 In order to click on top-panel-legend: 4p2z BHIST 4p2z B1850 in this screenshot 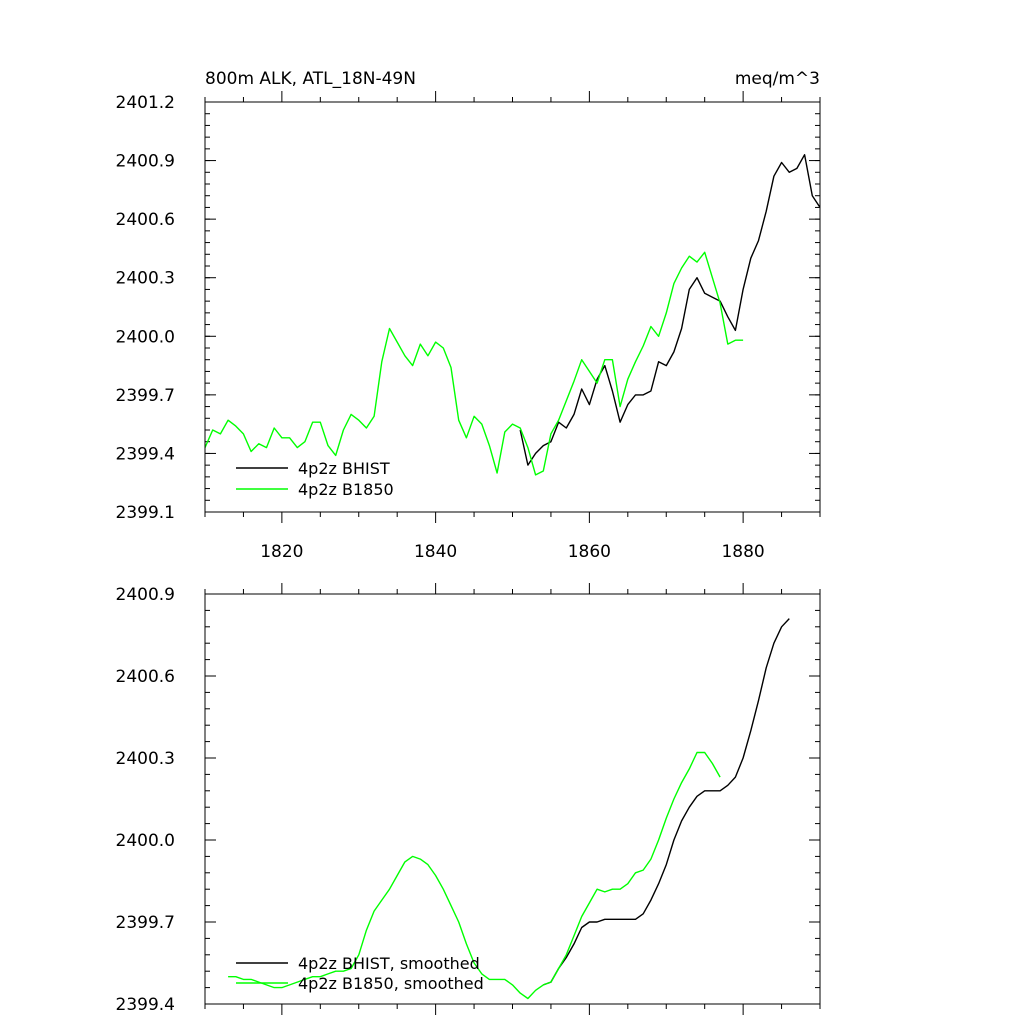, I will do `click(315, 479)`.